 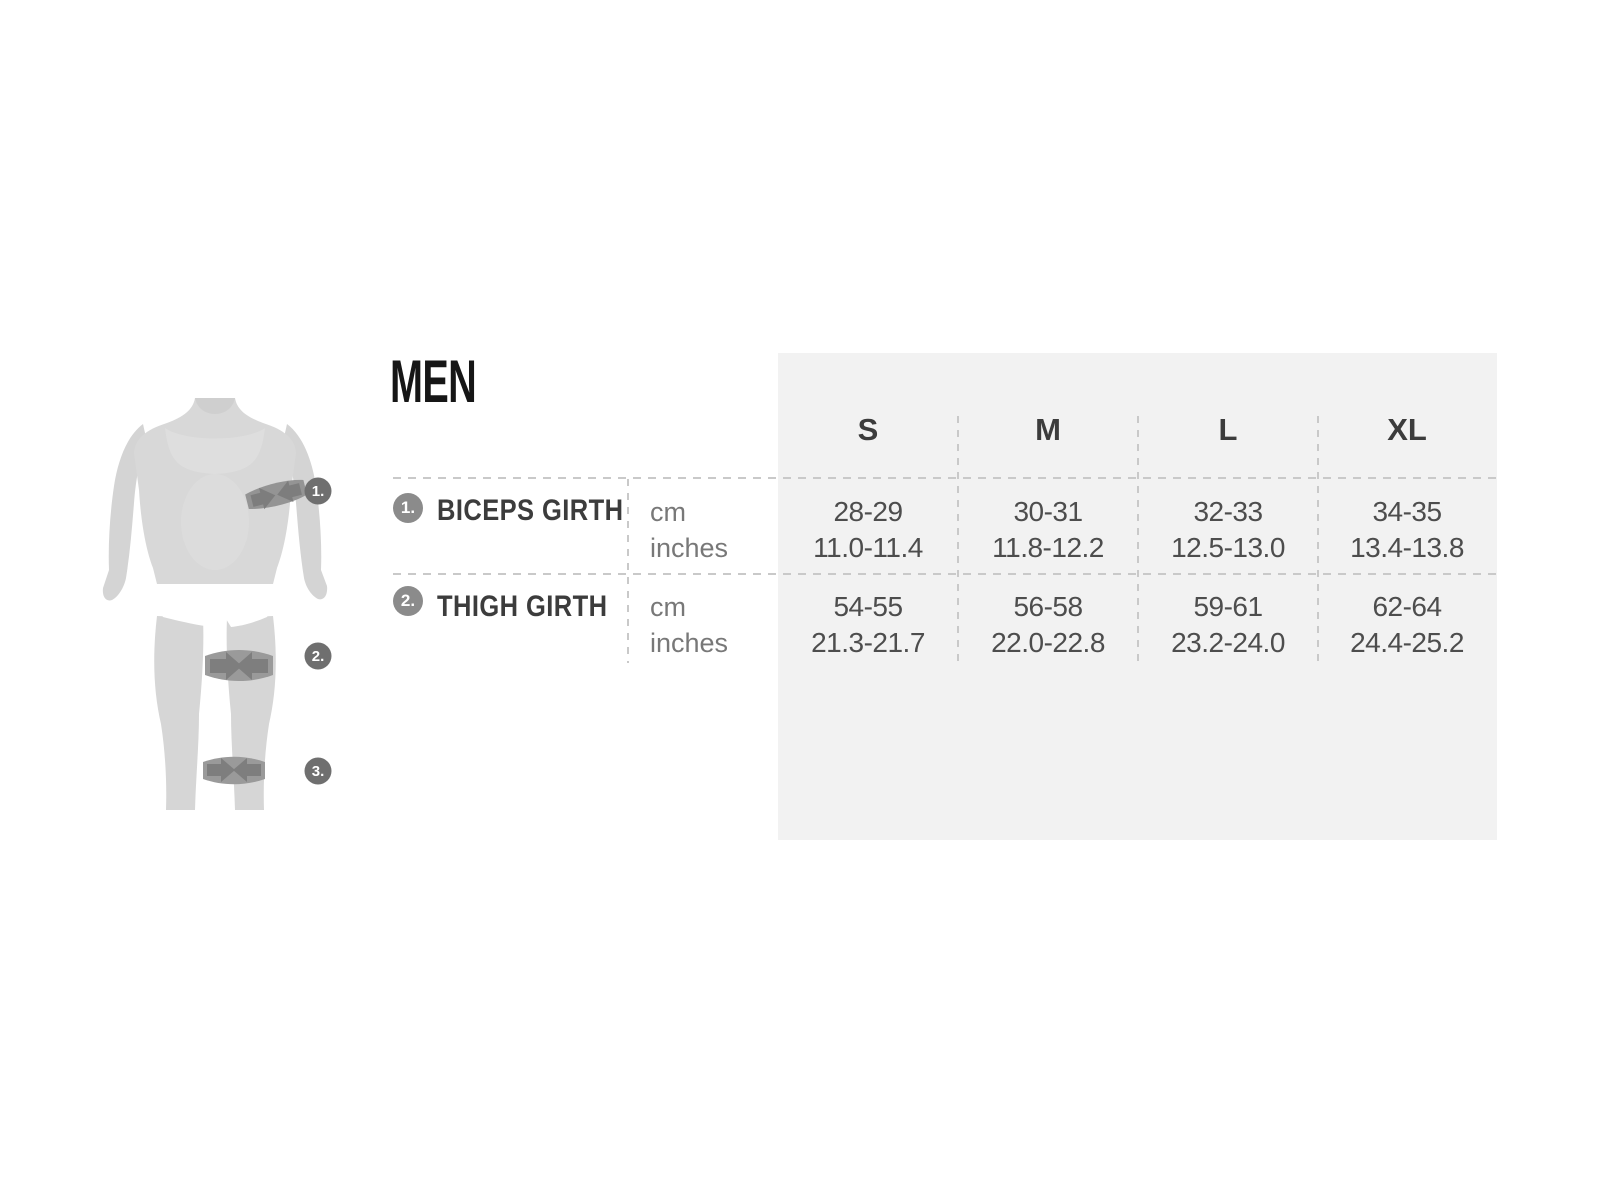 I want to click on table-cell: 54-55, so click(x=868, y=606).